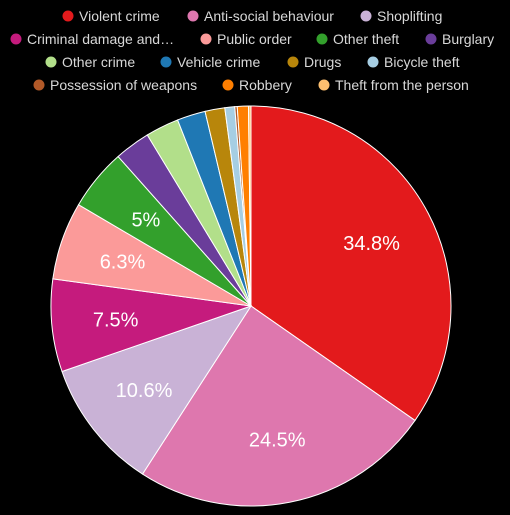 This screenshot has width=510, height=515. I want to click on pie-slice-shoplifting, so click(157, 390).